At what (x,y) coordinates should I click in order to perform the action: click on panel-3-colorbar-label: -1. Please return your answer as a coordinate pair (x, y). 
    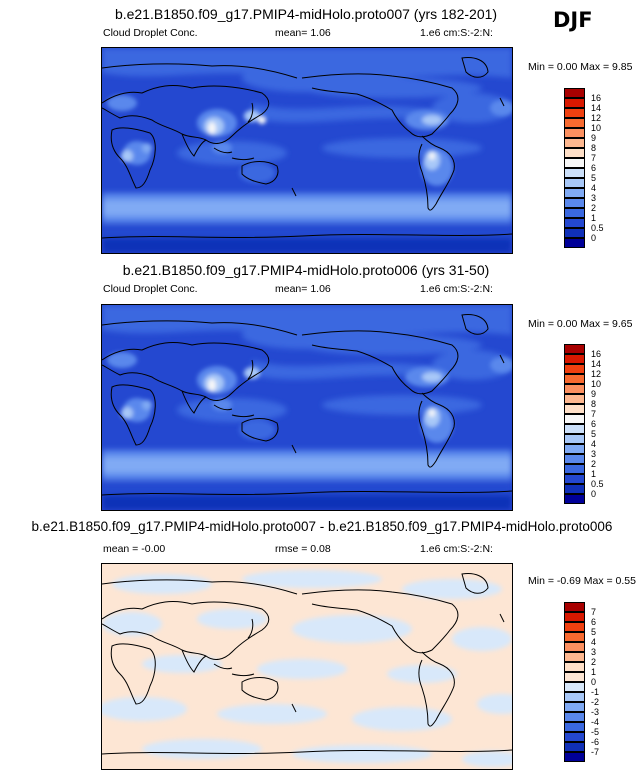
    Looking at the image, I should click on (595, 692).